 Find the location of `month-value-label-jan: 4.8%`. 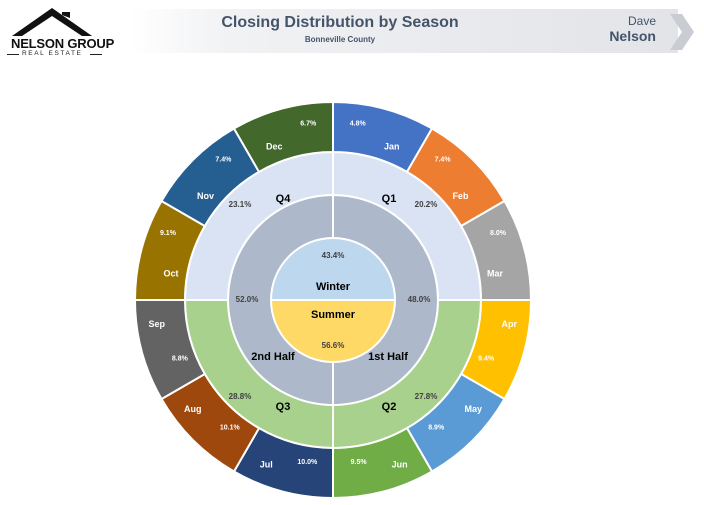

month-value-label-jan: 4.8% is located at coordinates (358, 124).